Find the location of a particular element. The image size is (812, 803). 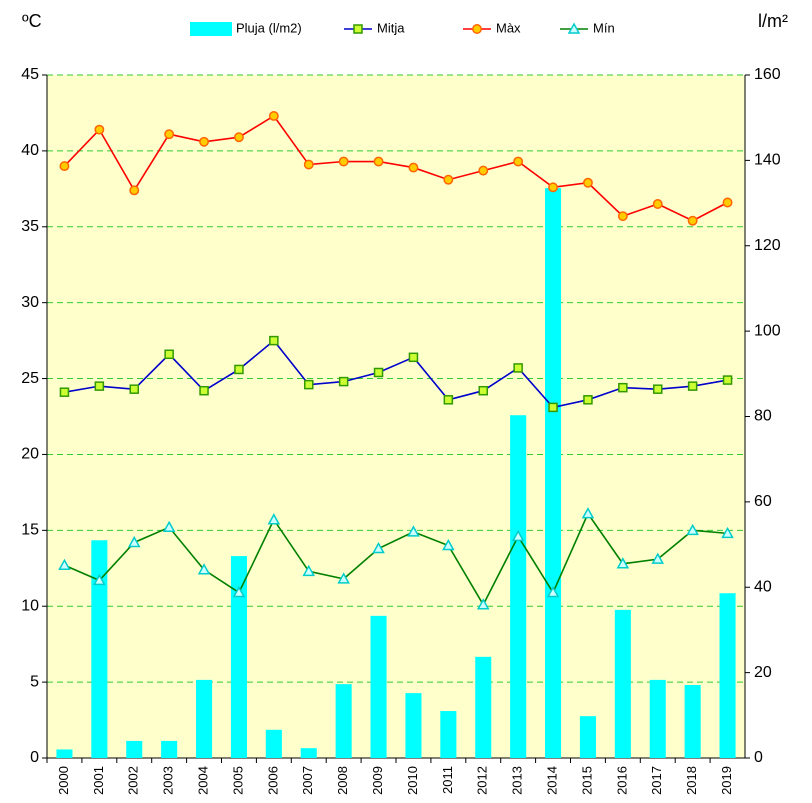

x-tick-label: 2019 is located at coordinates (726, 780).